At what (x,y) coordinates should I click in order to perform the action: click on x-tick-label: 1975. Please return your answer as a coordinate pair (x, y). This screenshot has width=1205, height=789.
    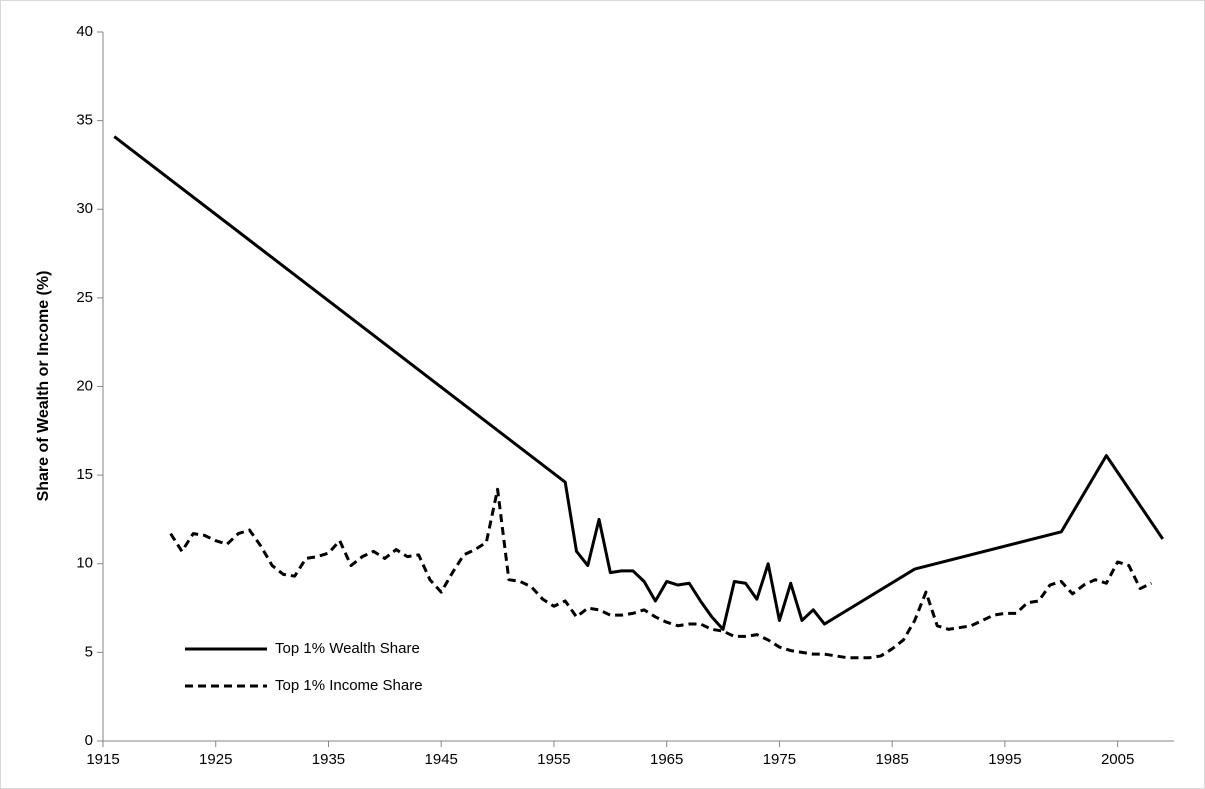
    Looking at the image, I should click on (779, 759).